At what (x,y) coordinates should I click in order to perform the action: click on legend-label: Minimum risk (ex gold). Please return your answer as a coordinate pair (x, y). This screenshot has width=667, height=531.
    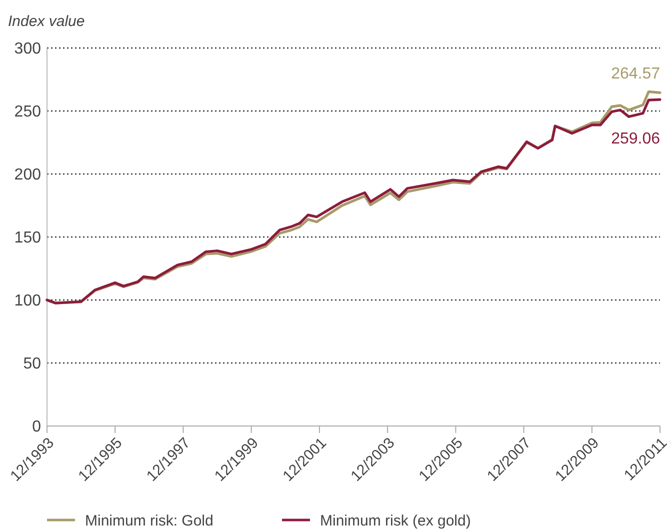
    Looking at the image, I should click on (395, 521).